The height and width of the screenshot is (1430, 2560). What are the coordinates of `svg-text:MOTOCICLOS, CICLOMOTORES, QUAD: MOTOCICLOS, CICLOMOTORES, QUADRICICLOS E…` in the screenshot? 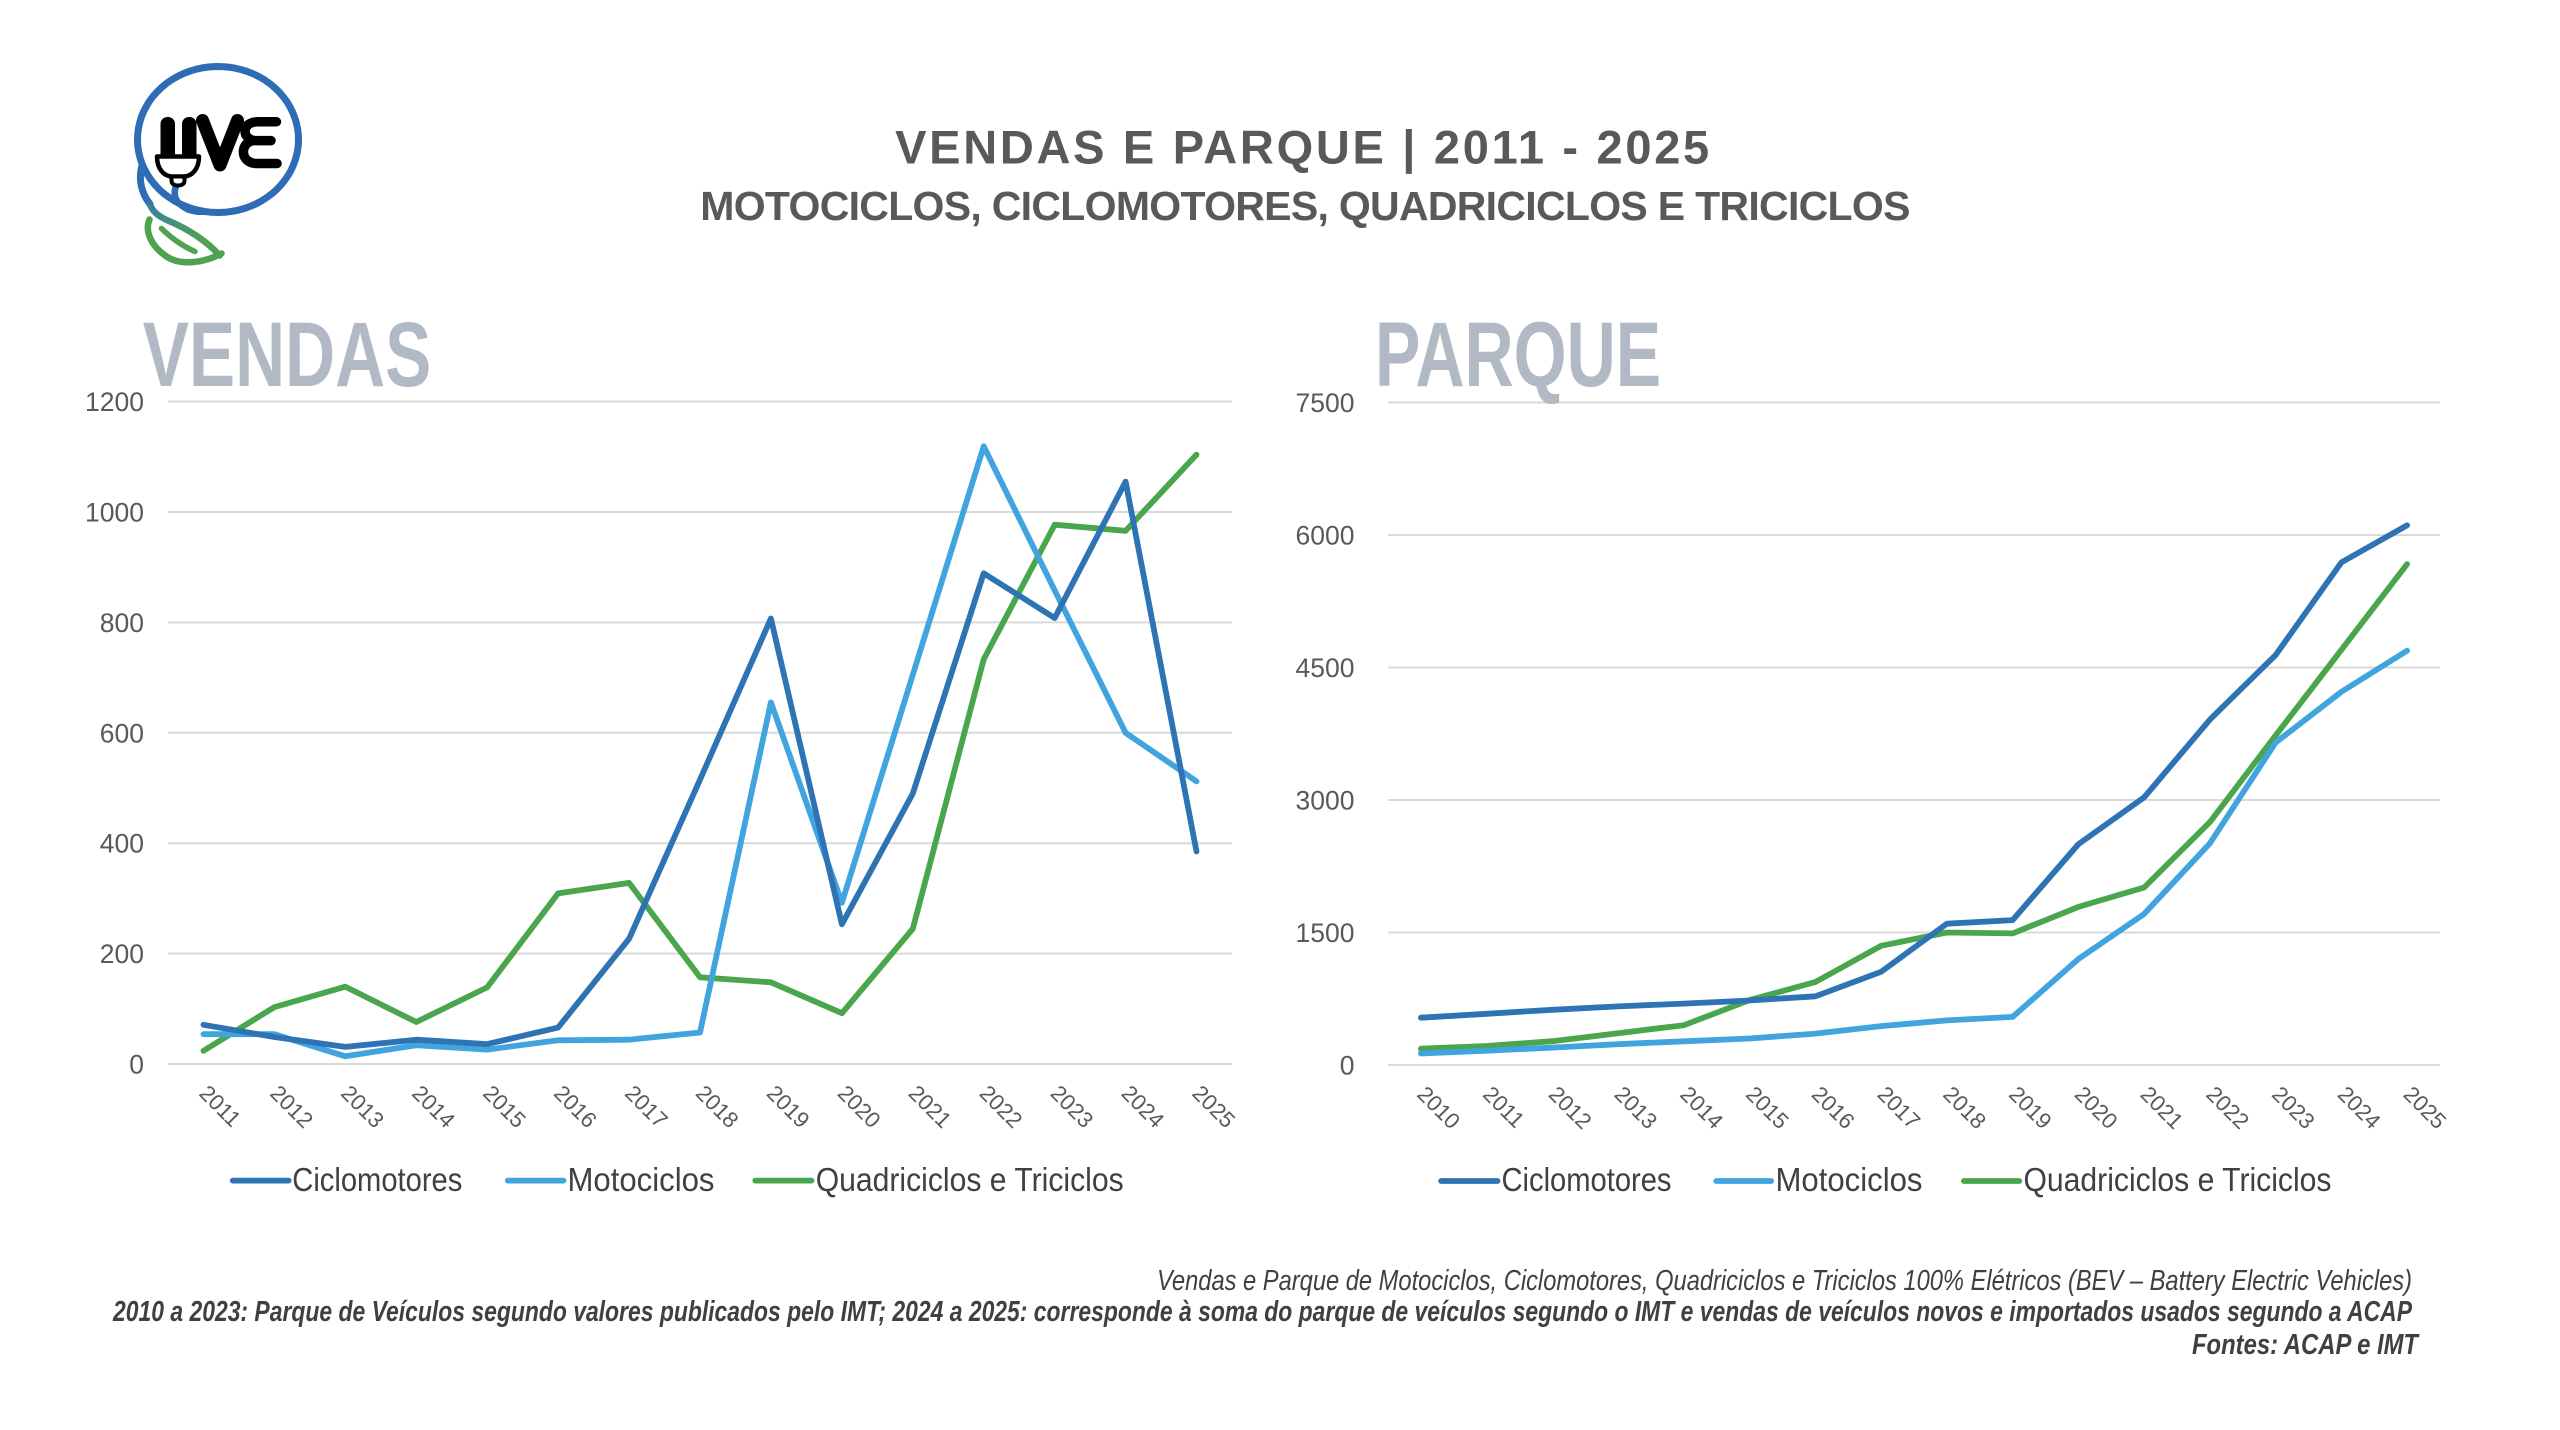 It's located at (1304, 206).